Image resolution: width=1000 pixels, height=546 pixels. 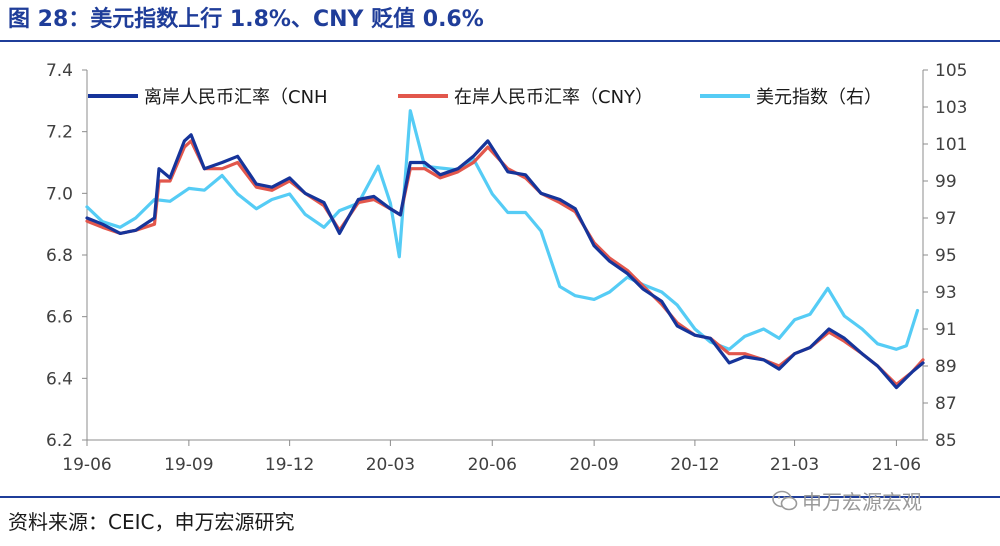 What do you see at coordinates (946, 293) in the screenshot?
I see `right-tick-label: 93` at bounding box center [946, 293].